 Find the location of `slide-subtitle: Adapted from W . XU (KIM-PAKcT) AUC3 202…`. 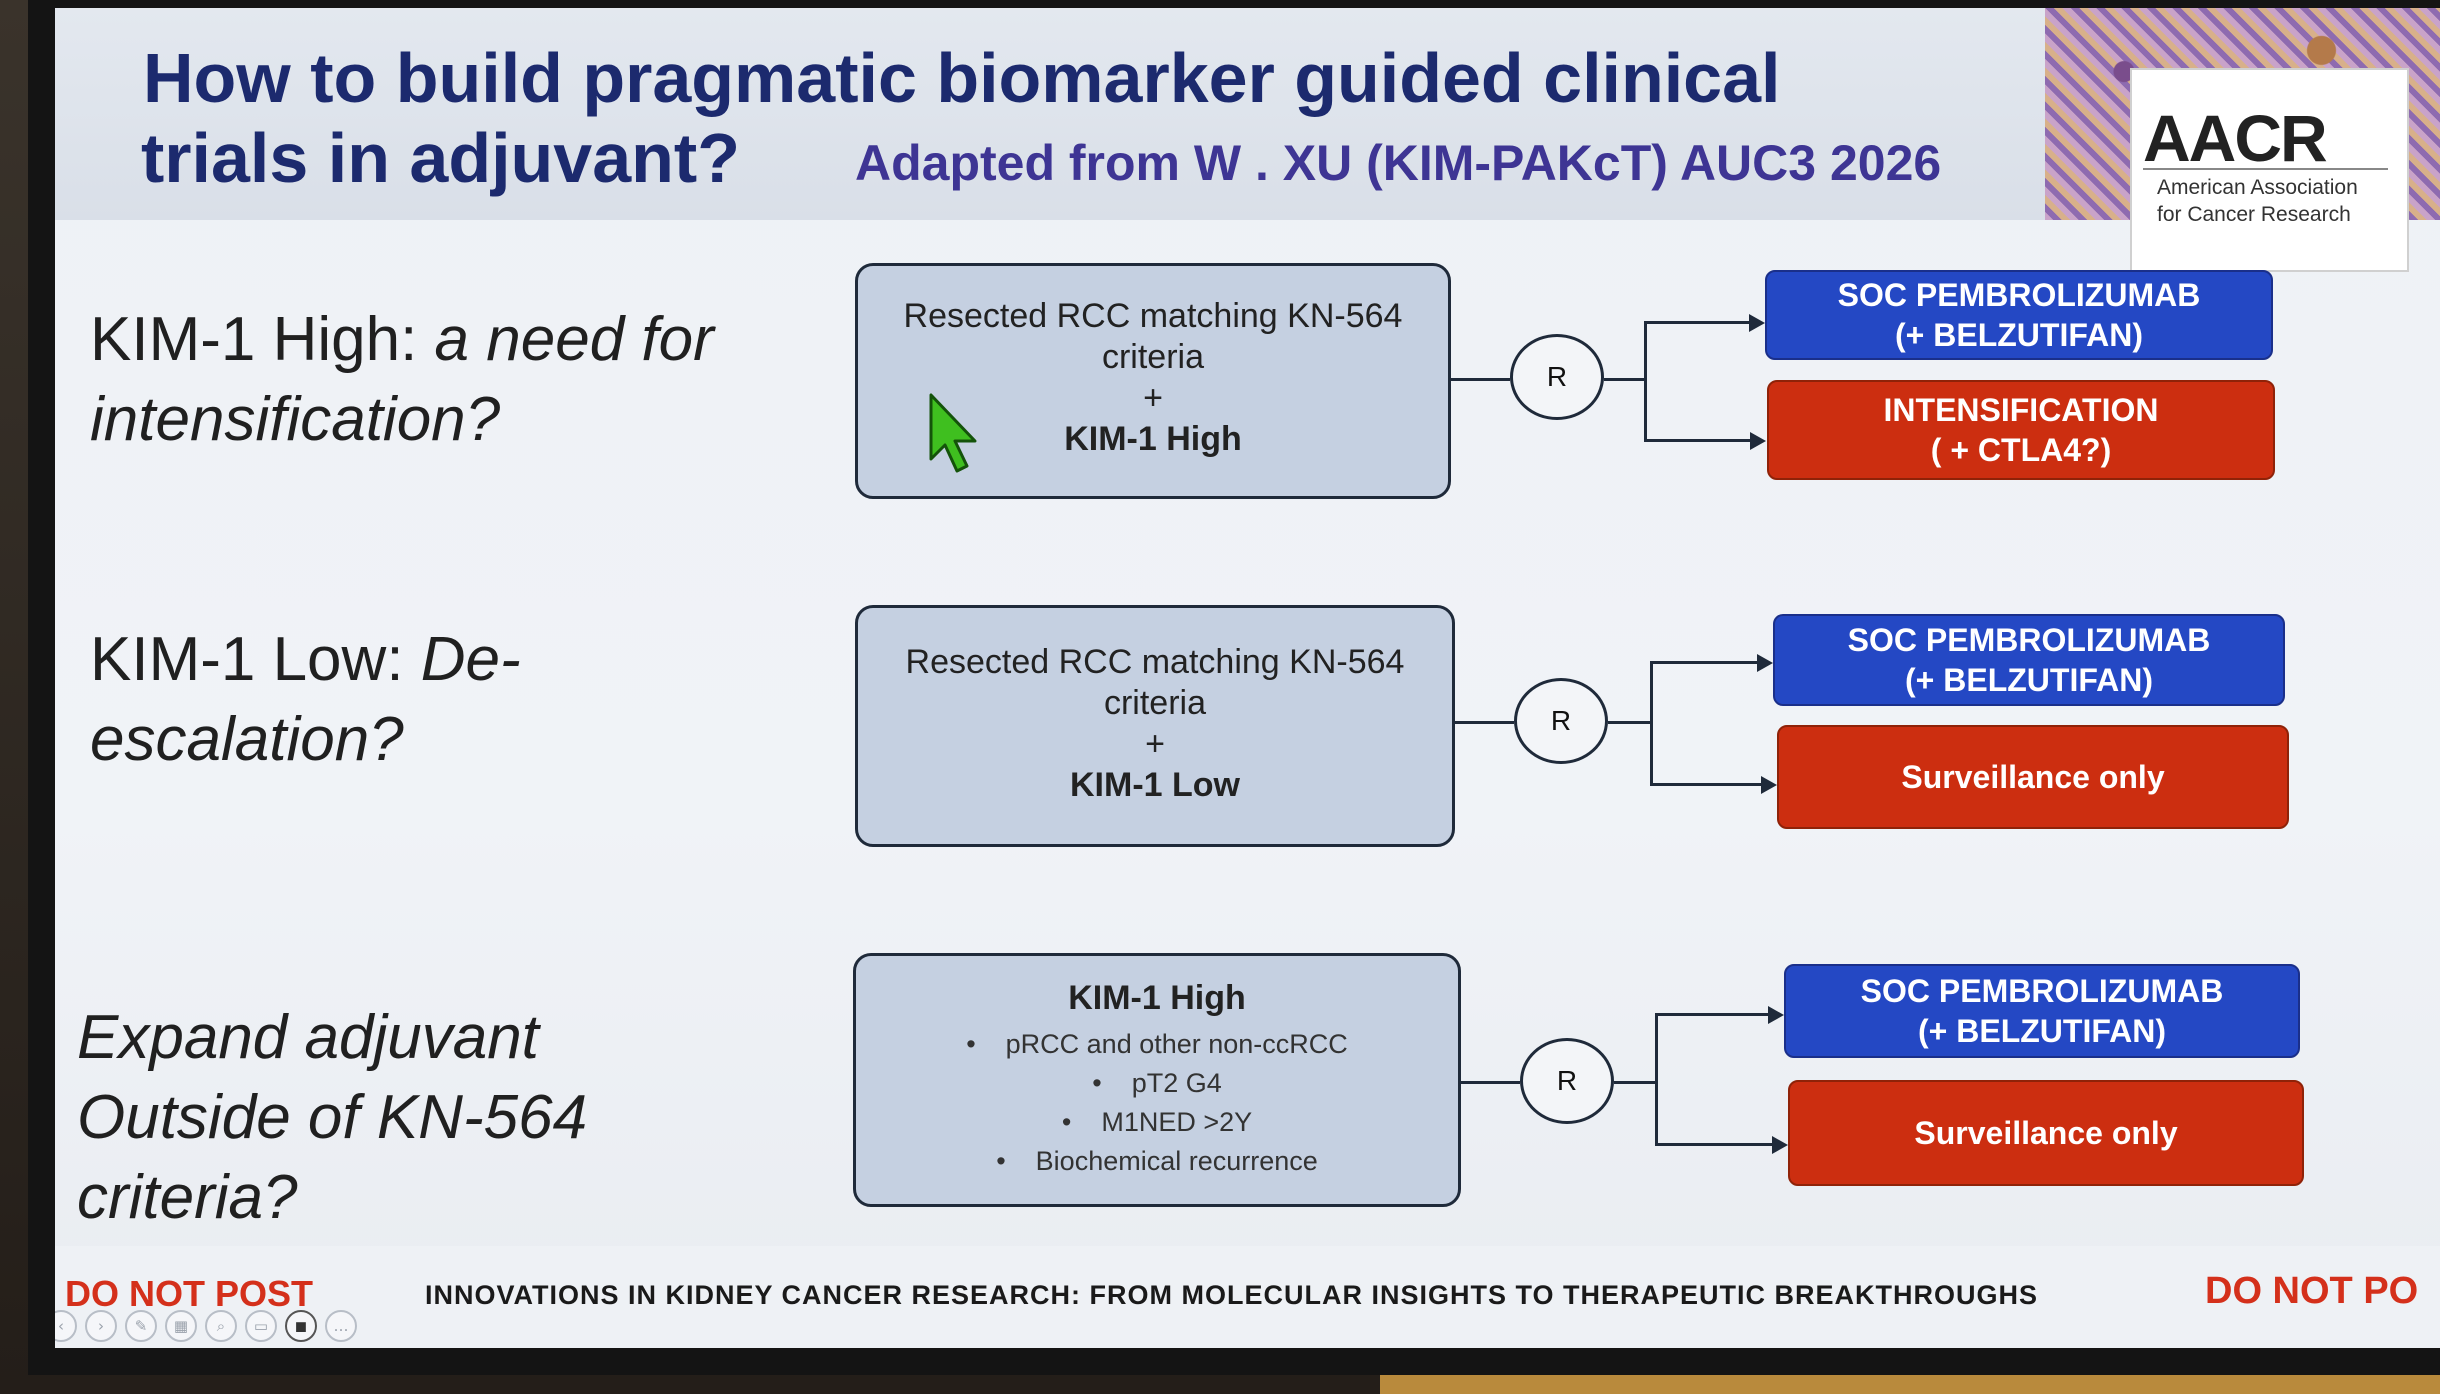

slide-subtitle: Adapted from W . XU (KIM-PAKcT) AUC3 202… is located at coordinates (1398, 163).